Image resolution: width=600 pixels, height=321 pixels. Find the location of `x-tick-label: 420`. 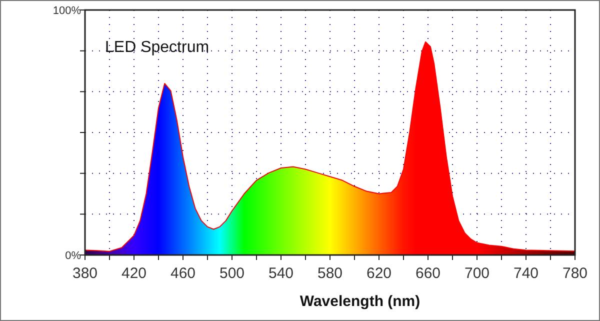

x-tick-label: 420 is located at coordinates (134, 273).